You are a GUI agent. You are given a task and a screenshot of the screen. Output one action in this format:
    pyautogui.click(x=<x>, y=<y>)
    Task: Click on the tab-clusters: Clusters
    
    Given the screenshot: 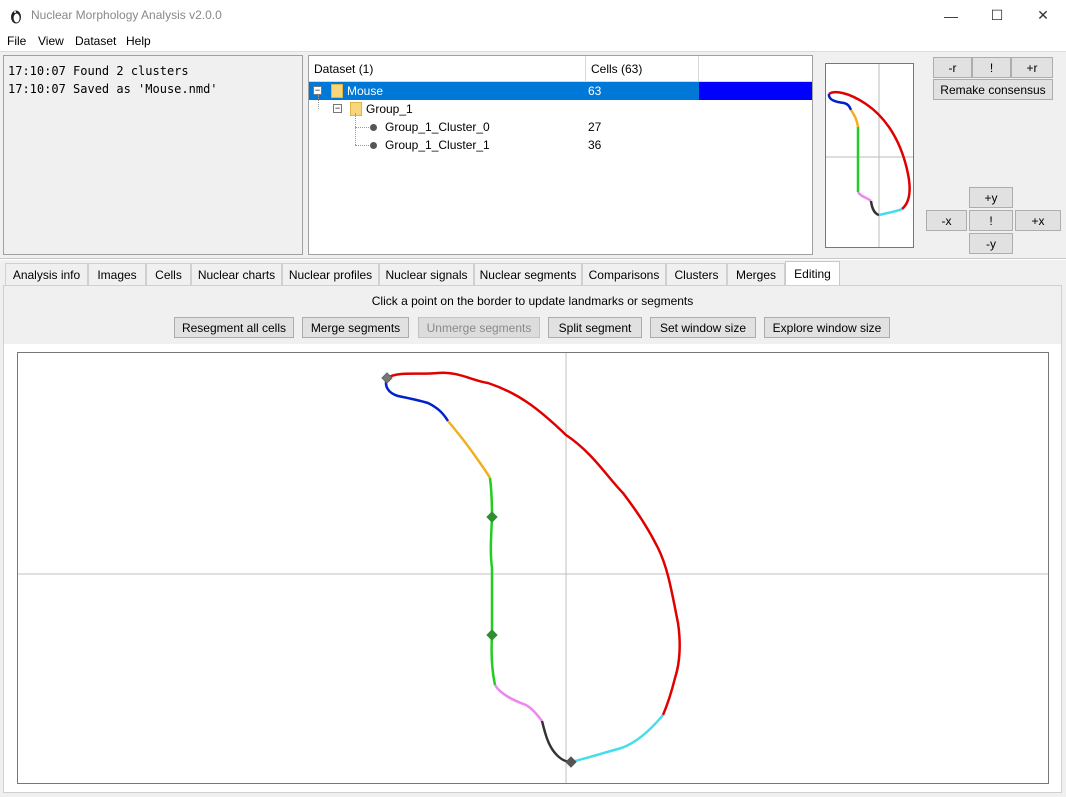 What is the action you would take?
    pyautogui.click(x=696, y=274)
    